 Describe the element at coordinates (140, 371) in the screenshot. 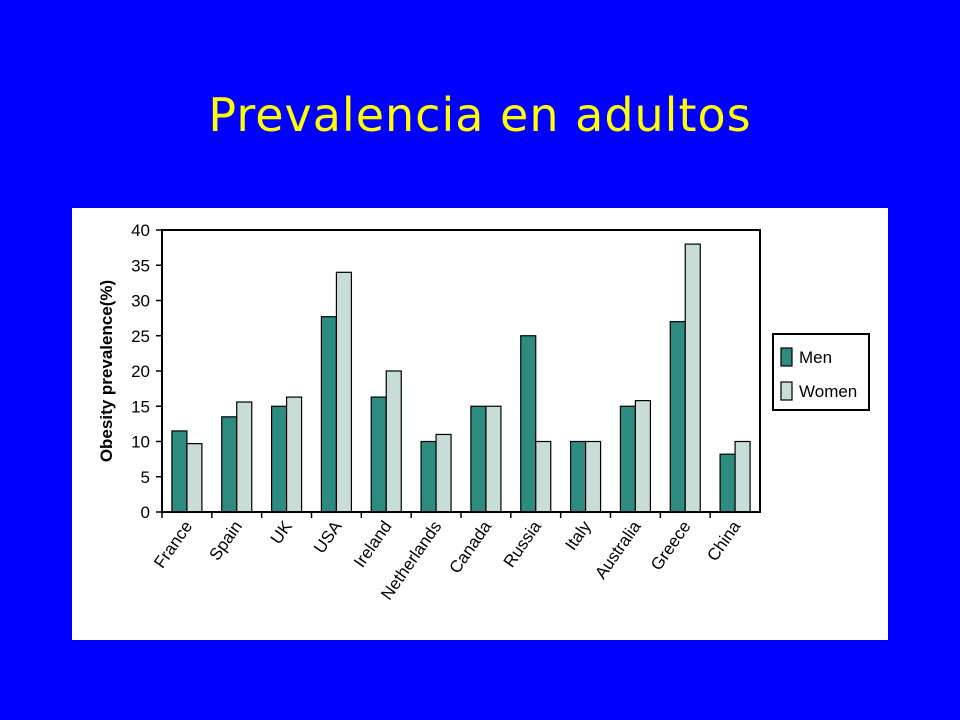

I see `y-tick-label: 20` at that location.